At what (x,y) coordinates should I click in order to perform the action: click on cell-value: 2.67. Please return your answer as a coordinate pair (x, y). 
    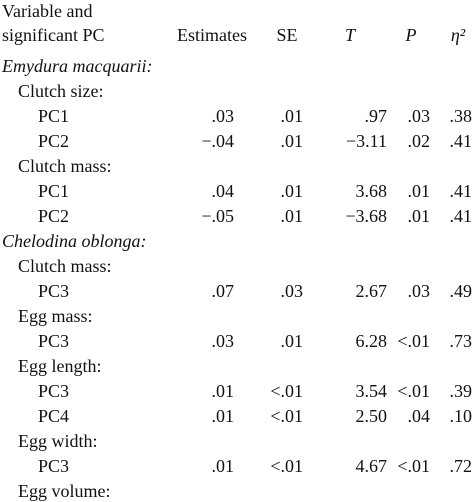
    Looking at the image, I should click on (372, 291).